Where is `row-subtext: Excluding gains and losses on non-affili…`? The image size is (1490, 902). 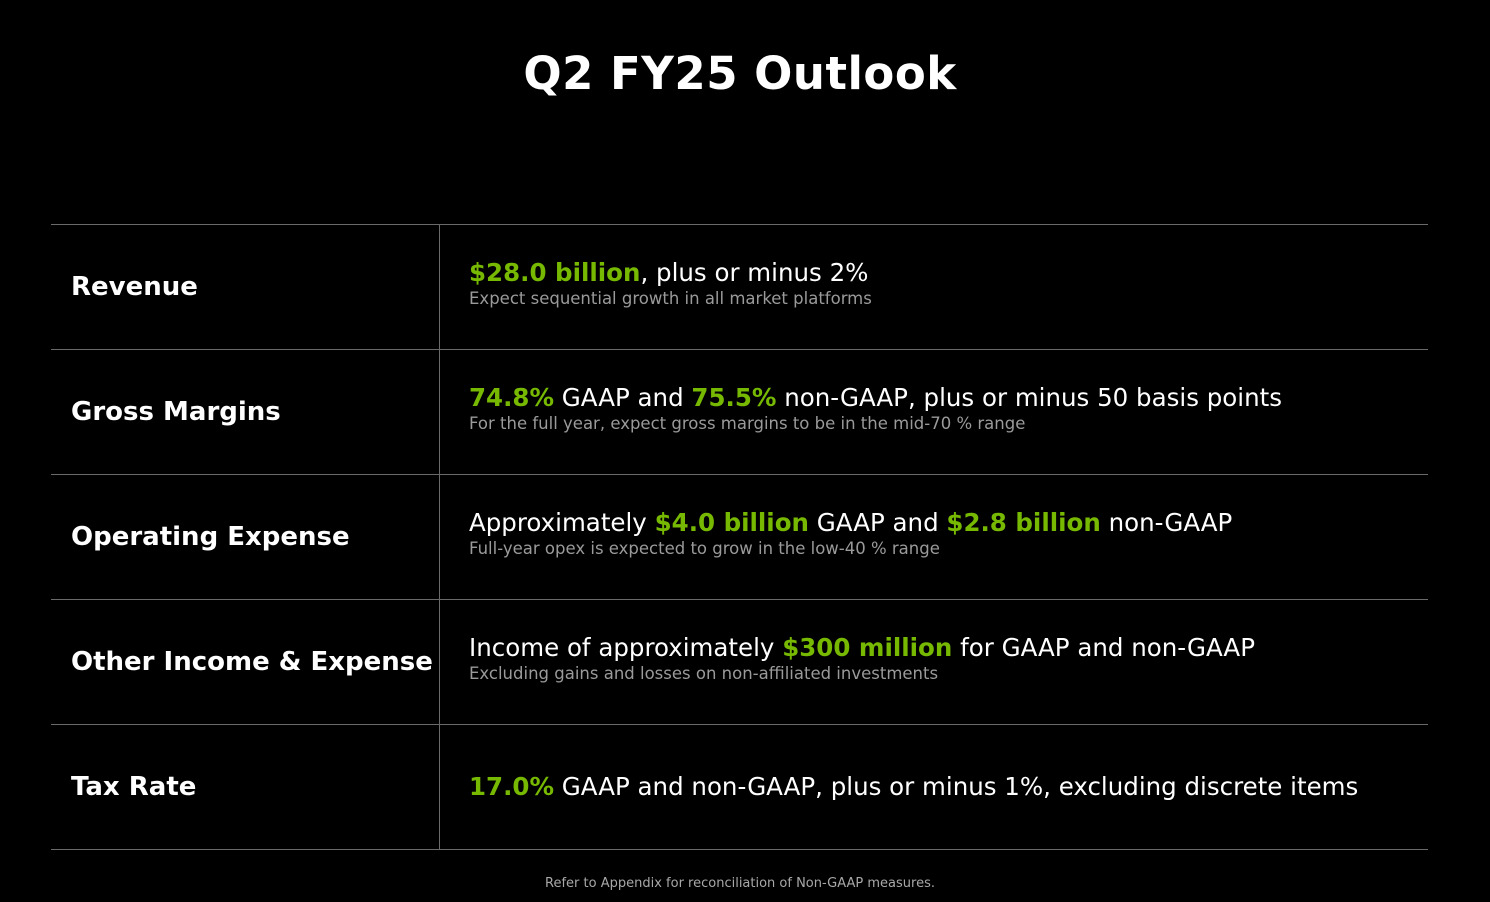 row-subtext: Excluding gains and losses on non-affili… is located at coordinates (704, 673).